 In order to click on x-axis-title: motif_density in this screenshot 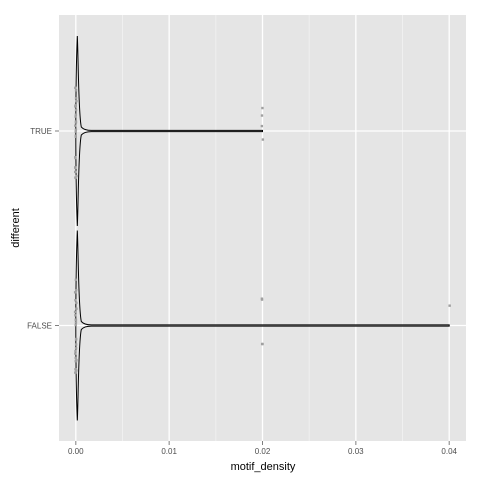, I will do `click(263, 467)`.